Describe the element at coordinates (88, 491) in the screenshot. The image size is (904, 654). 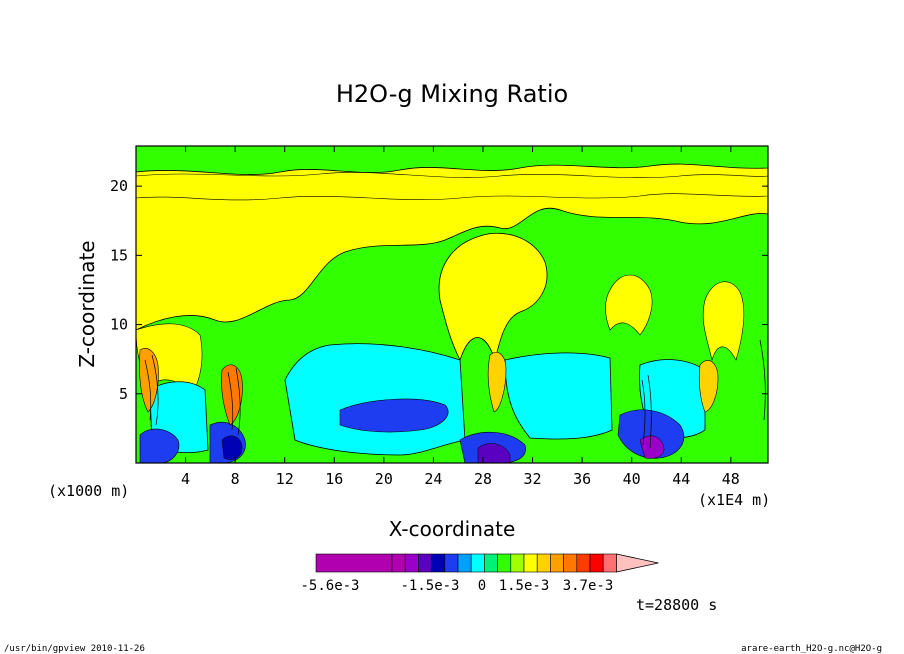
I see `y-unit-label: (x1000 m)` at that location.